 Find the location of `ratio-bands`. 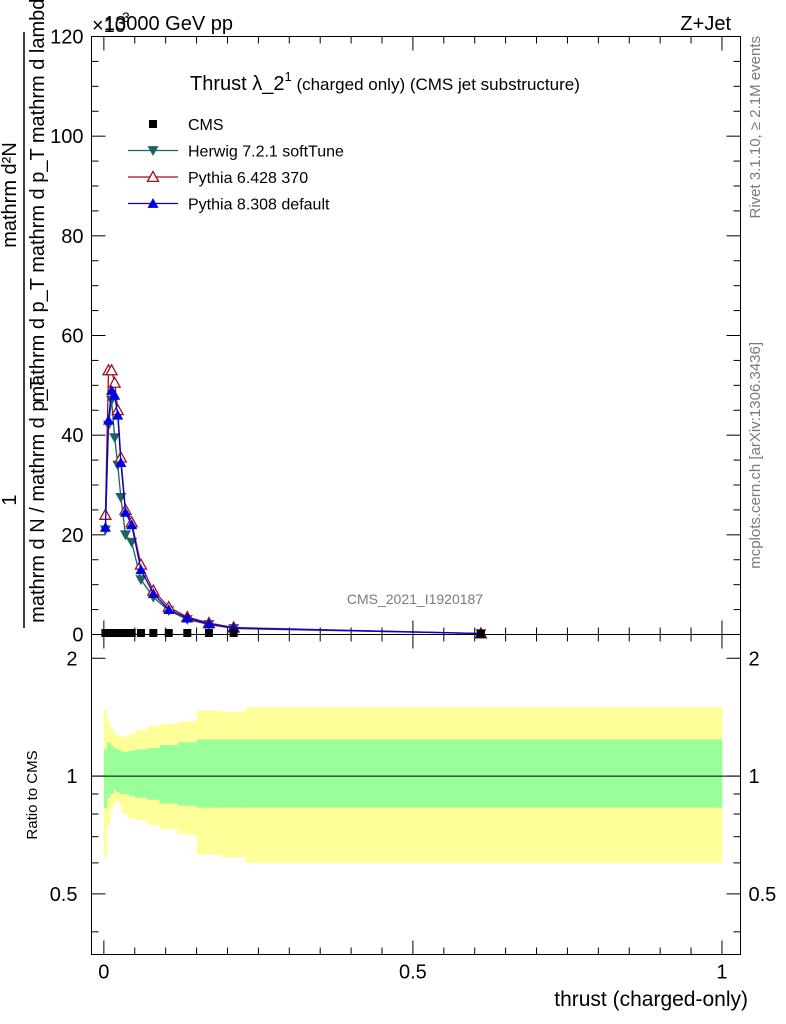

ratio-bands is located at coordinates (413, 785).